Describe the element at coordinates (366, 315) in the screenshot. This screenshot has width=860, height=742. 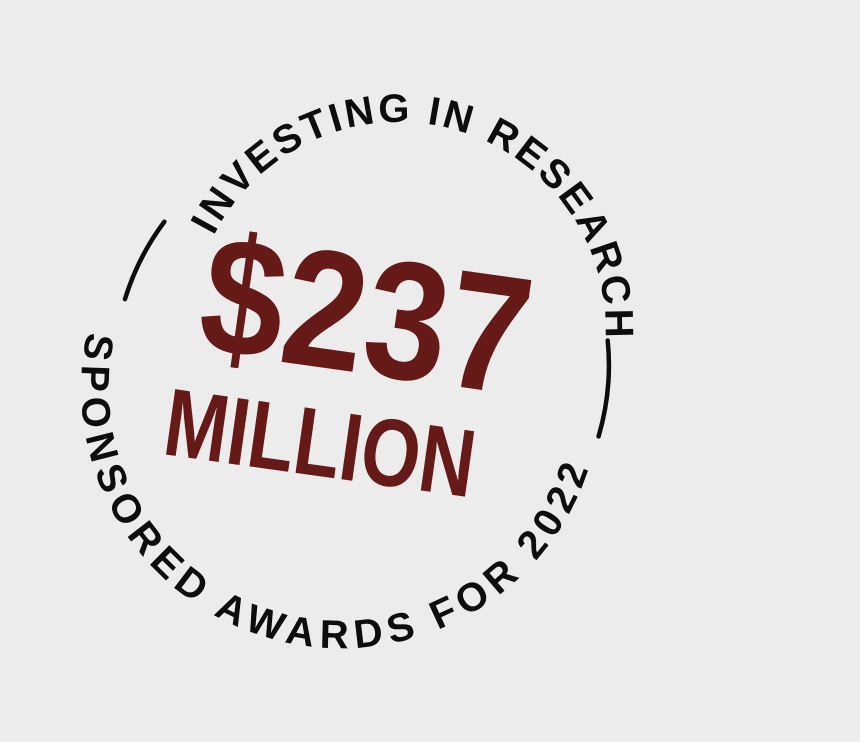
I see `amount-figure: $237` at that location.